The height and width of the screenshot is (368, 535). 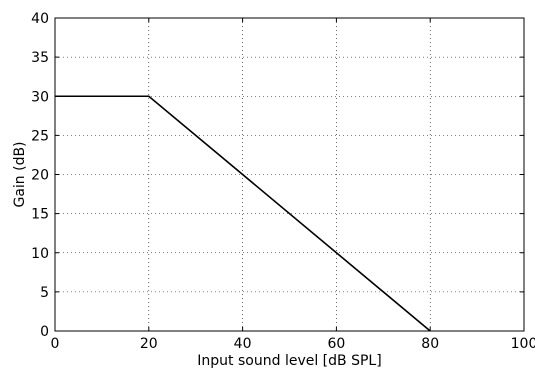 What do you see at coordinates (336, 344) in the screenshot?
I see `x-tick-label: 60` at bounding box center [336, 344].